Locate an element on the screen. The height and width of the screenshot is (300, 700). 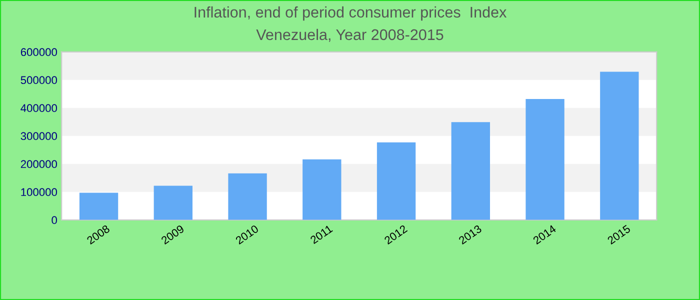
chart-subtitle: Venezuela, Year 2008-2015 is located at coordinates (350, 35).